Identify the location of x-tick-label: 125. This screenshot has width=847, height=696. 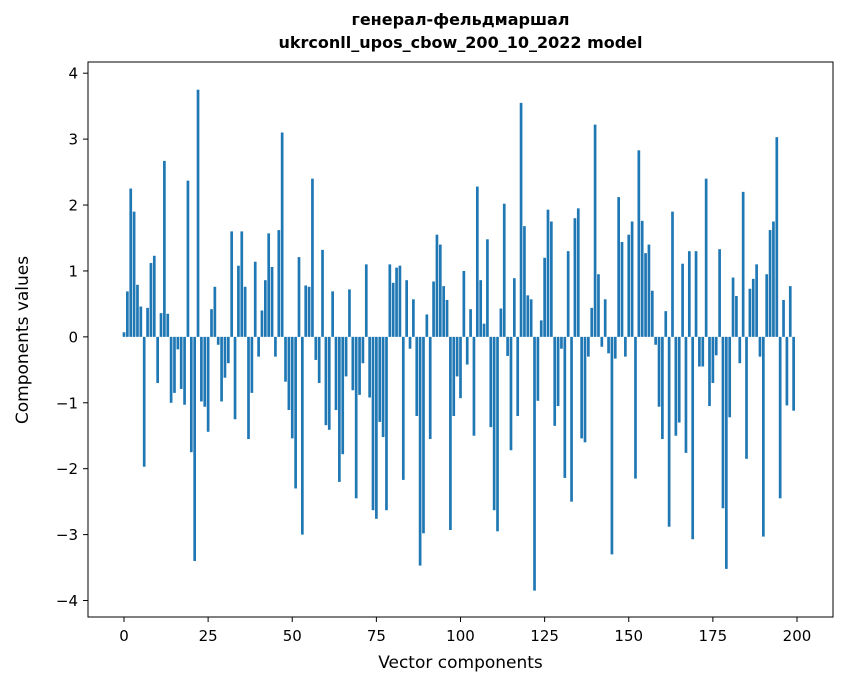
(544, 636).